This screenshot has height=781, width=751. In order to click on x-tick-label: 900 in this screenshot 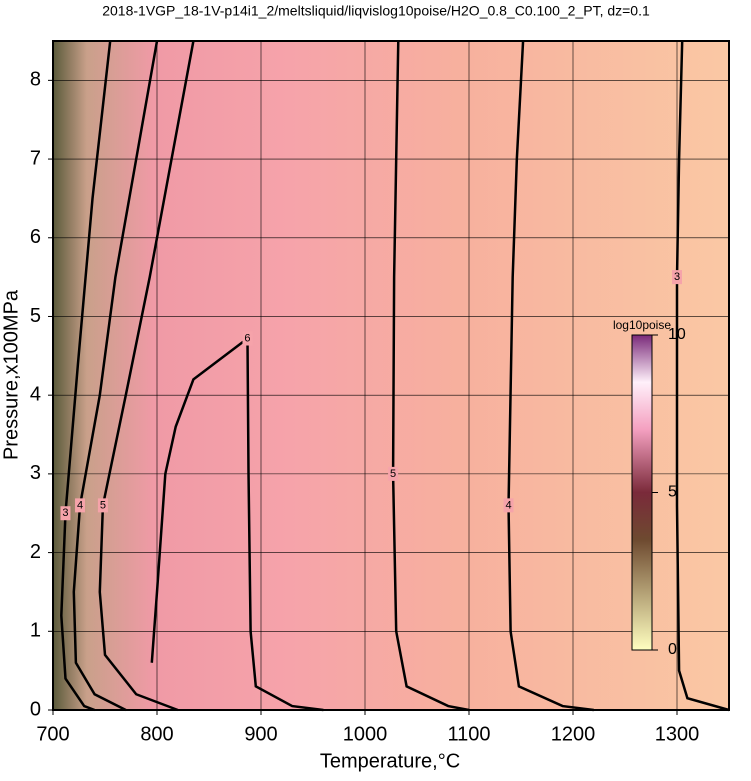, I will do `click(260, 734)`.